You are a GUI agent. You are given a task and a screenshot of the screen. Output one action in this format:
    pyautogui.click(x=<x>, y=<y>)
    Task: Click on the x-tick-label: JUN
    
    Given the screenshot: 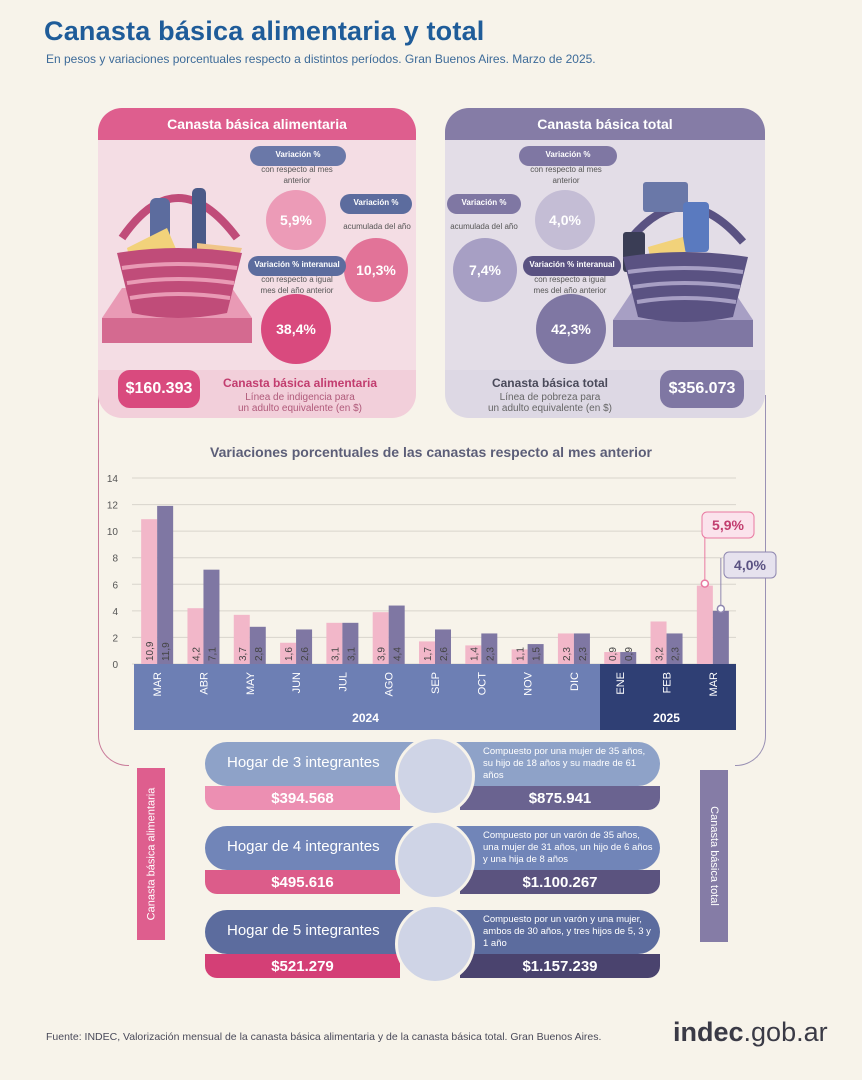 What is the action you would take?
    pyautogui.click(x=297, y=682)
    